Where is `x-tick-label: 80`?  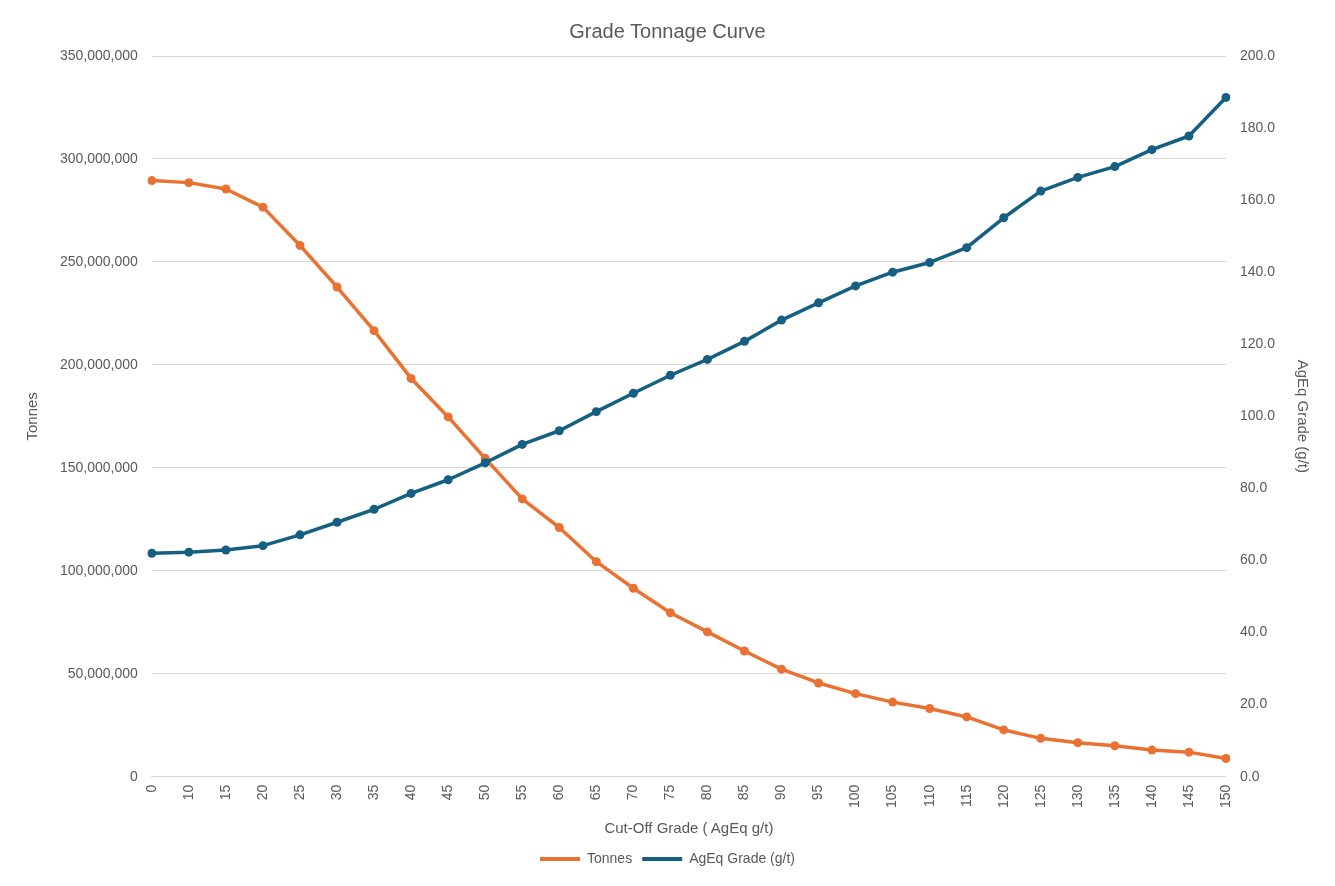
x-tick-label: 80 is located at coordinates (706, 792).